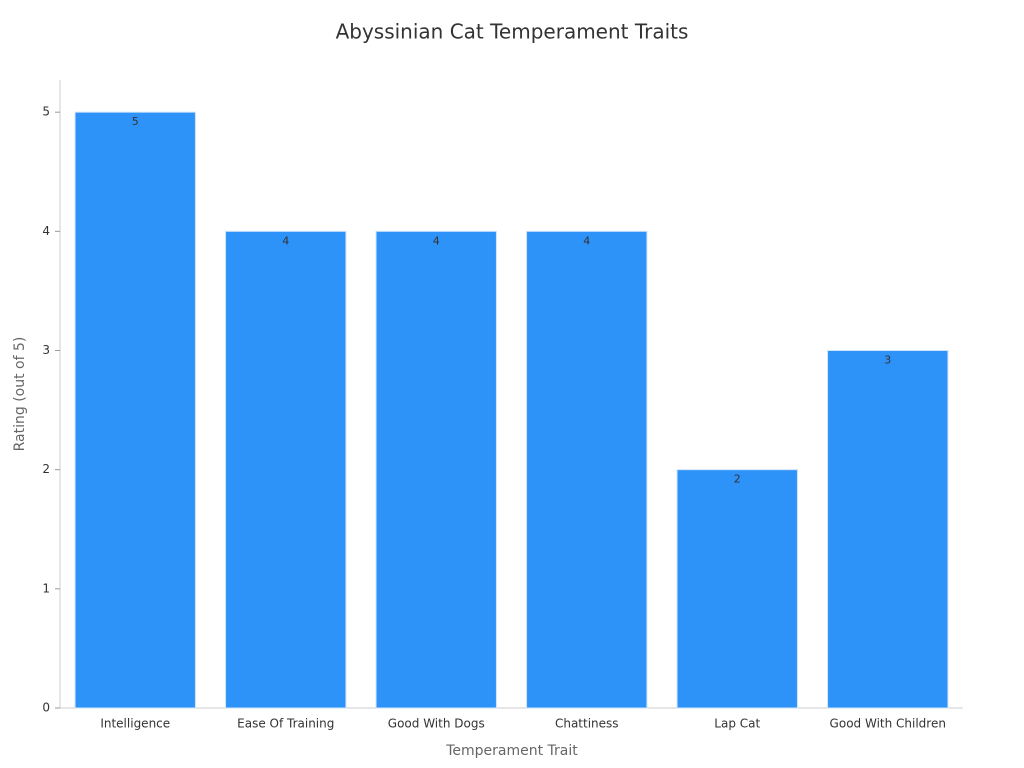  Describe the element at coordinates (135, 121) in the screenshot. I see `value-label: 5` at that location.